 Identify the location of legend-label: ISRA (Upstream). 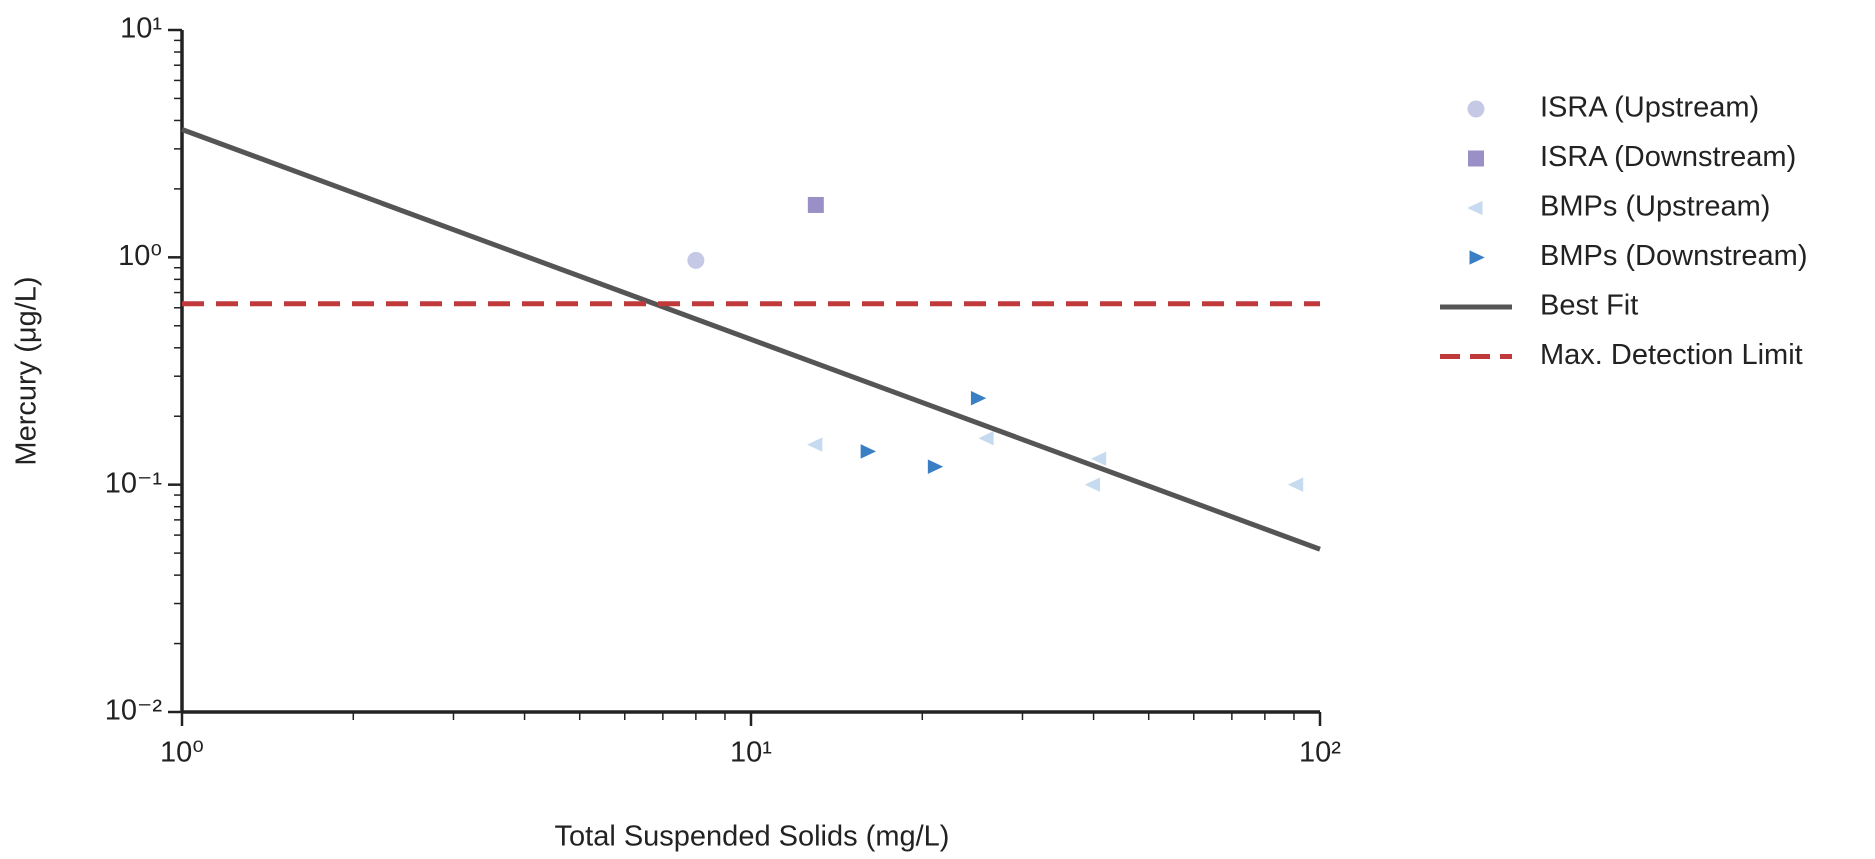
(1649, 108).